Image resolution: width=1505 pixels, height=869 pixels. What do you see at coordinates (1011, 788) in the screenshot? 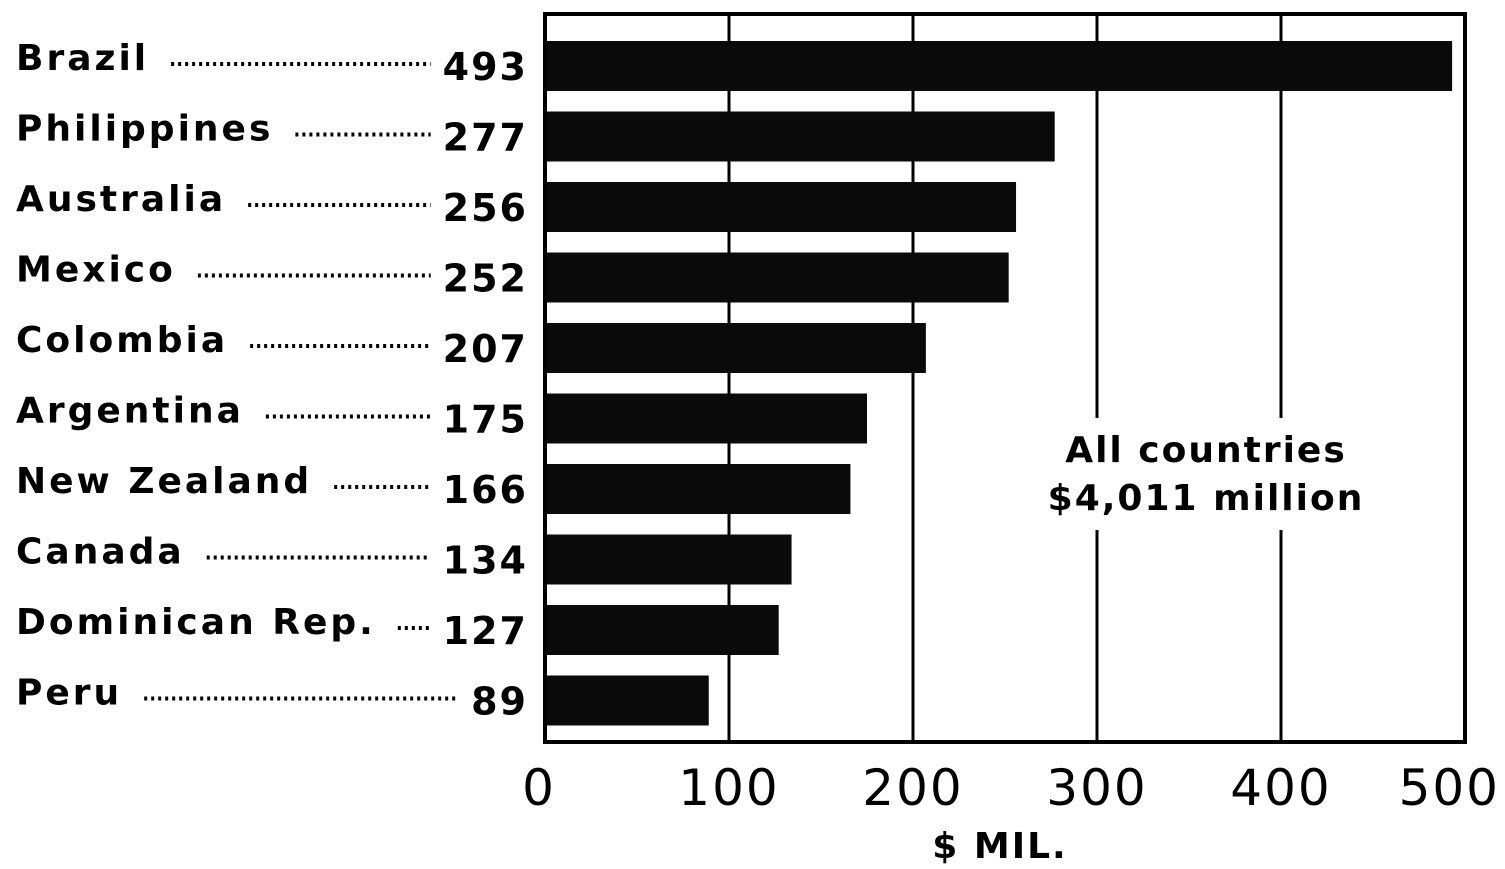
I see `x-axis-ticks: 0 100 200 300 400 500` at bounding box center [1011, 788].